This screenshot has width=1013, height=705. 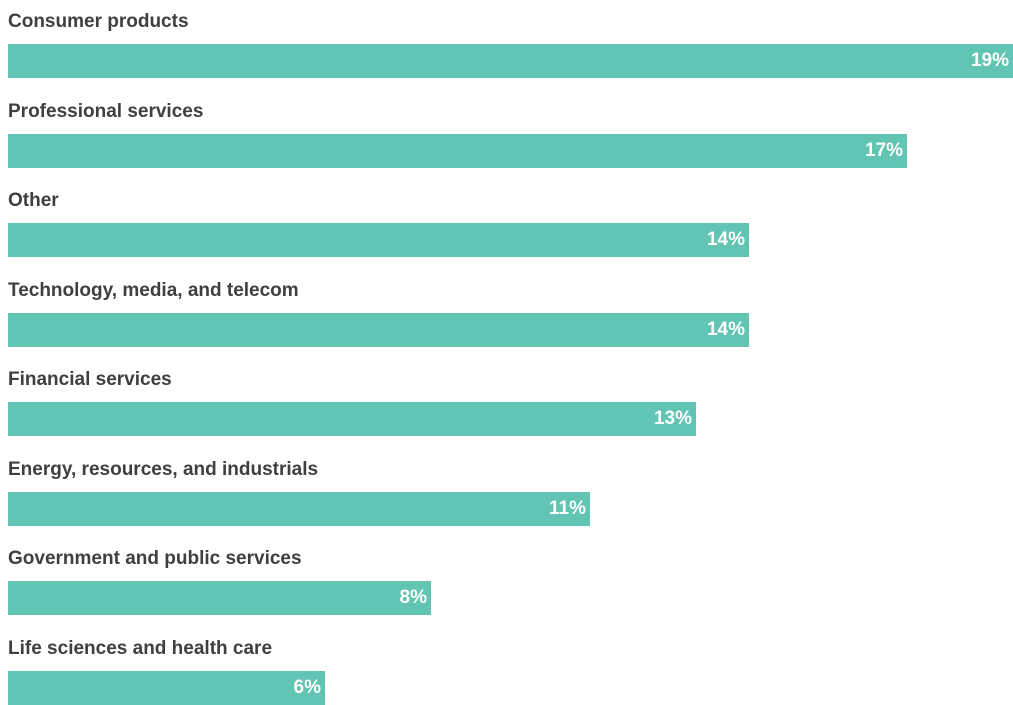 What do you see at coordinates (510, 221) in the screenshot?
I see `bar-row: Other 14%` at bounding box center [510, 221].